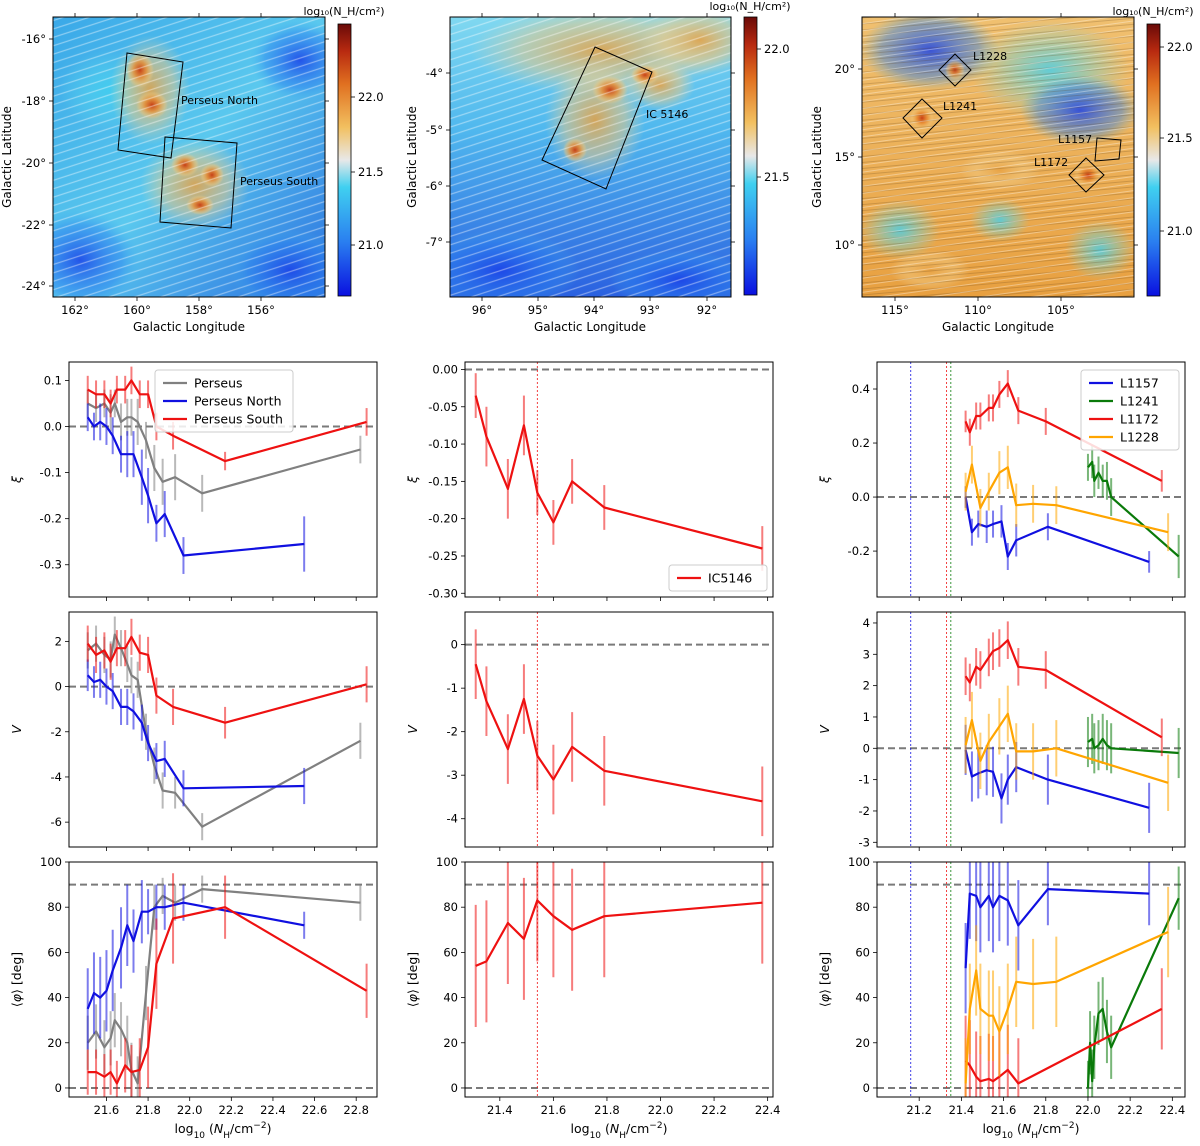 Image resolution: width=1200 pixels, height=1146 pixels. I want to click on map-label: L1157, so click(1075, 139).